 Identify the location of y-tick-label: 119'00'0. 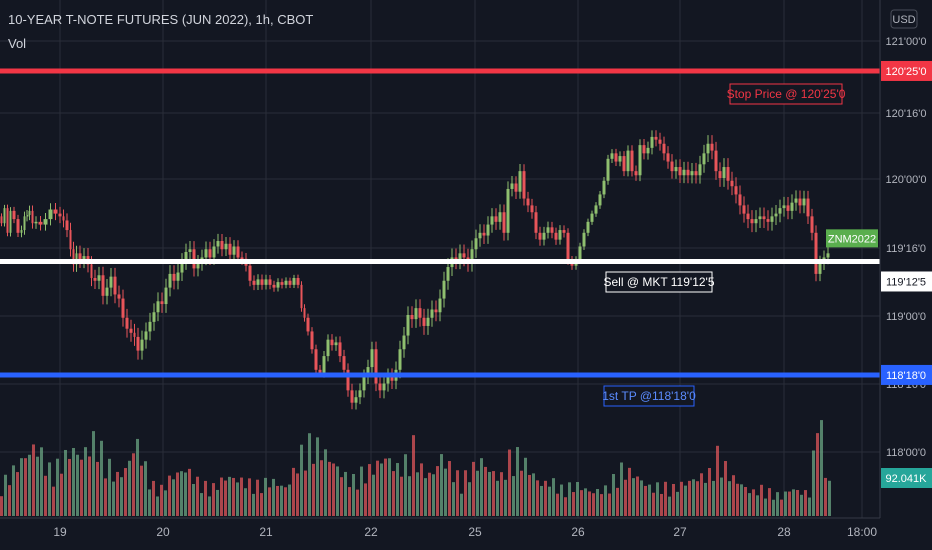
(906, 317).